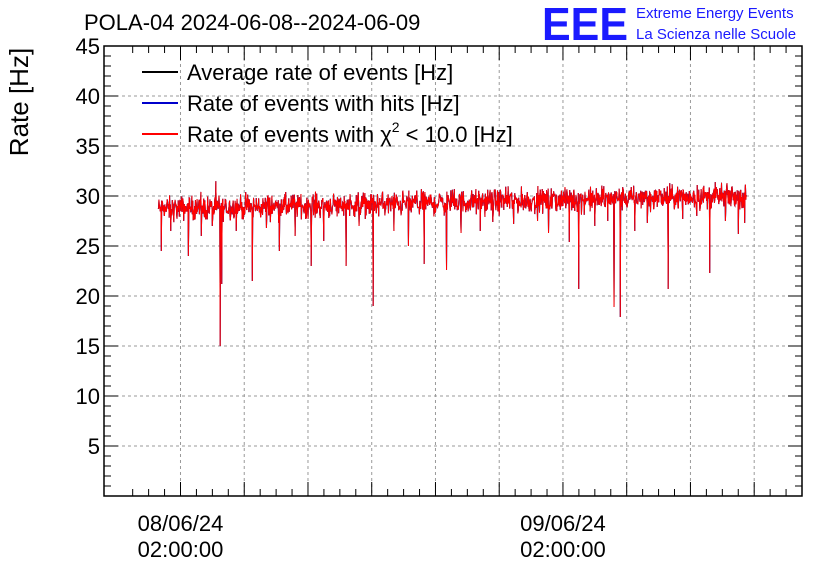 The height and width of the screenshot is (572, 836). Describe the element at coordinates (88, 246) in the screenshot. I see `y-tick-label: 25` at that location.